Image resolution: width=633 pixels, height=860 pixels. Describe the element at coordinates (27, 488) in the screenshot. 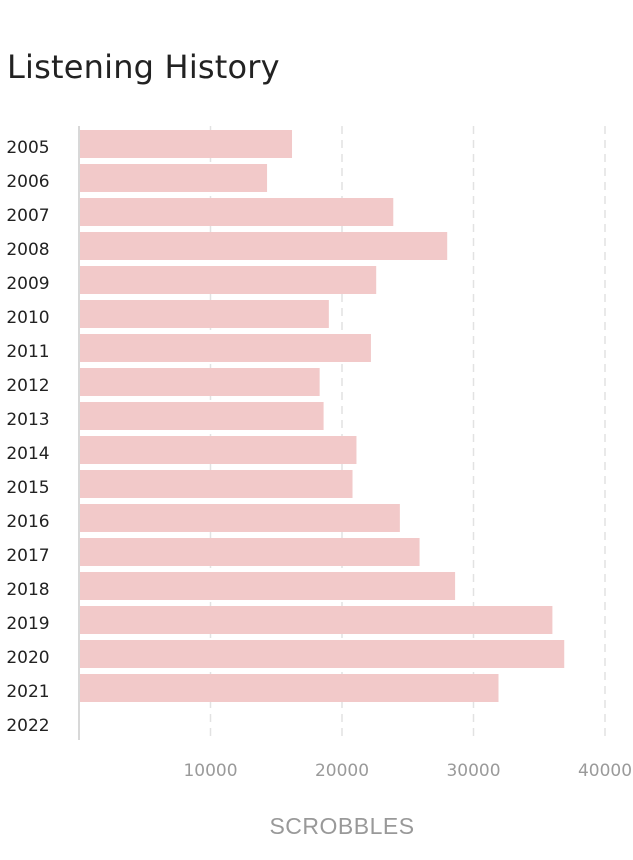

I see `y-tick-label-2015: 2015` at that location.